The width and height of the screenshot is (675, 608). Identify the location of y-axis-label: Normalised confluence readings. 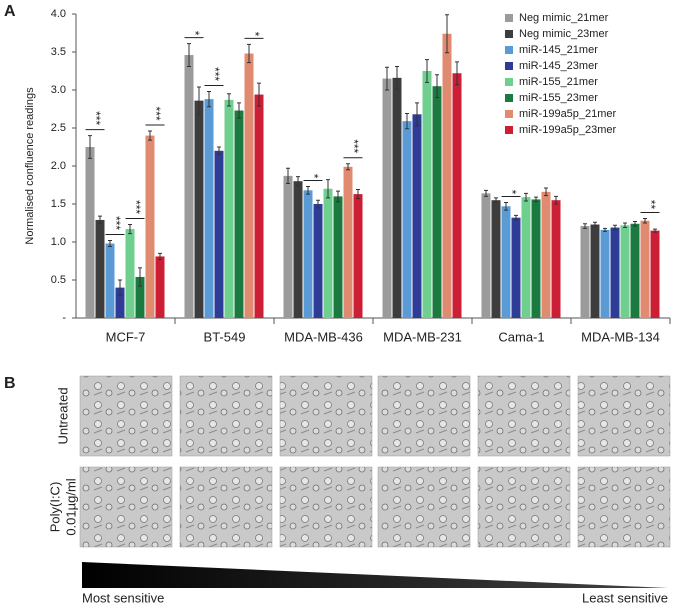
(30, 166).